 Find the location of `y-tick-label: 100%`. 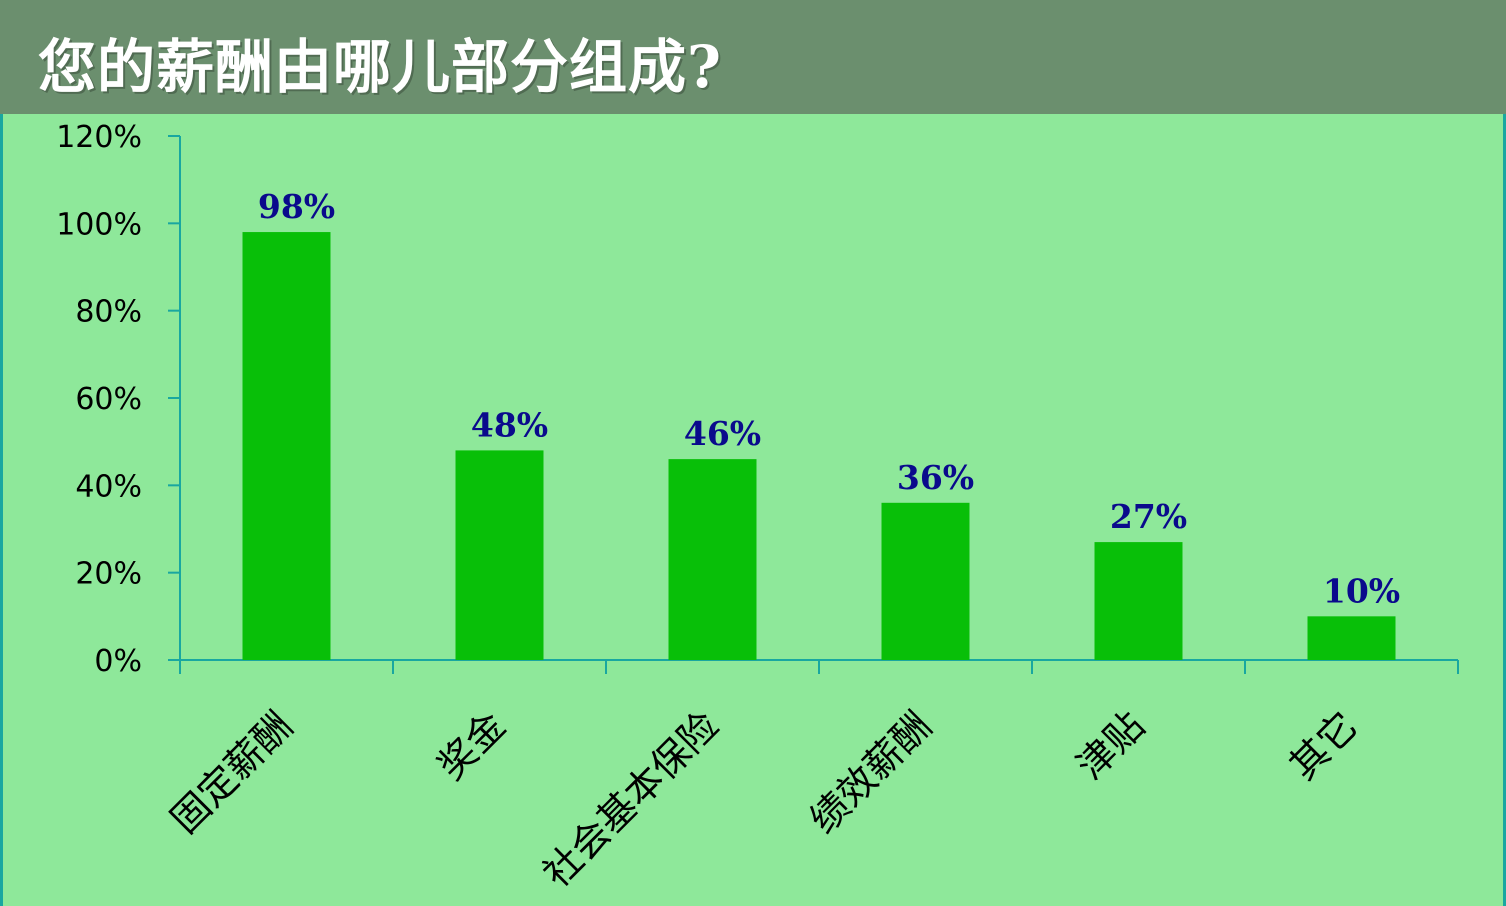

y-tick-label: 100% is located at coordinates (99, 224).